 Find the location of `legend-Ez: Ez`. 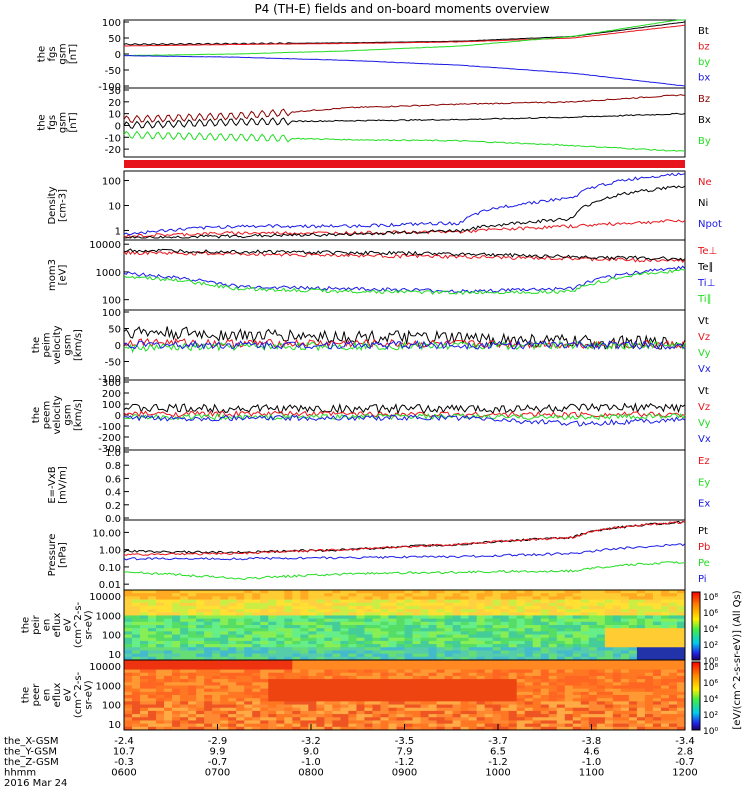

legend-Ez: Ez is located at coordinates (704, 461).